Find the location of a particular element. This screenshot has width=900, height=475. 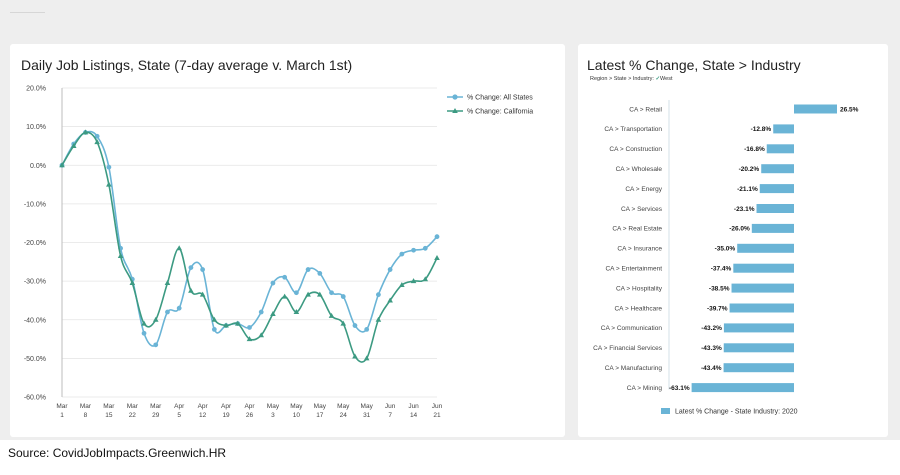

category-label: CA > Communication is located at coordinates (632, 328).